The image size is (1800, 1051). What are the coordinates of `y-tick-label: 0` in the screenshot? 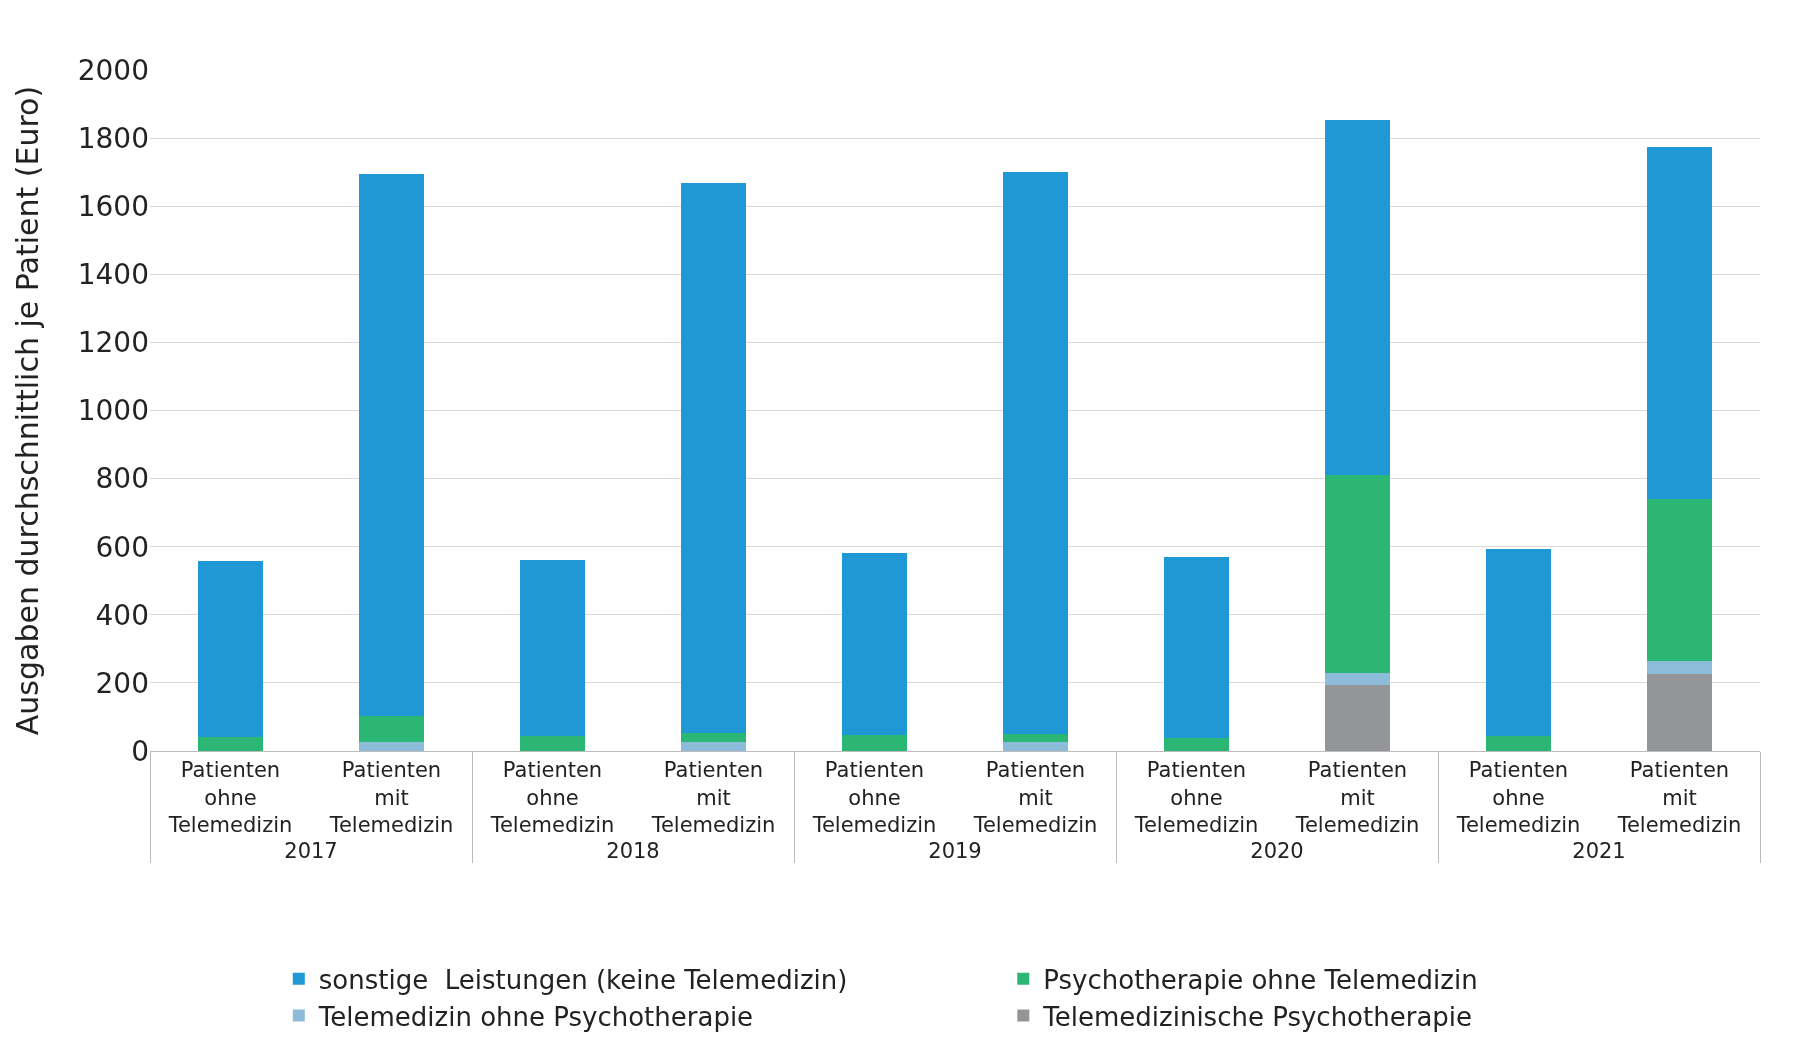 It's located at (140, 751).